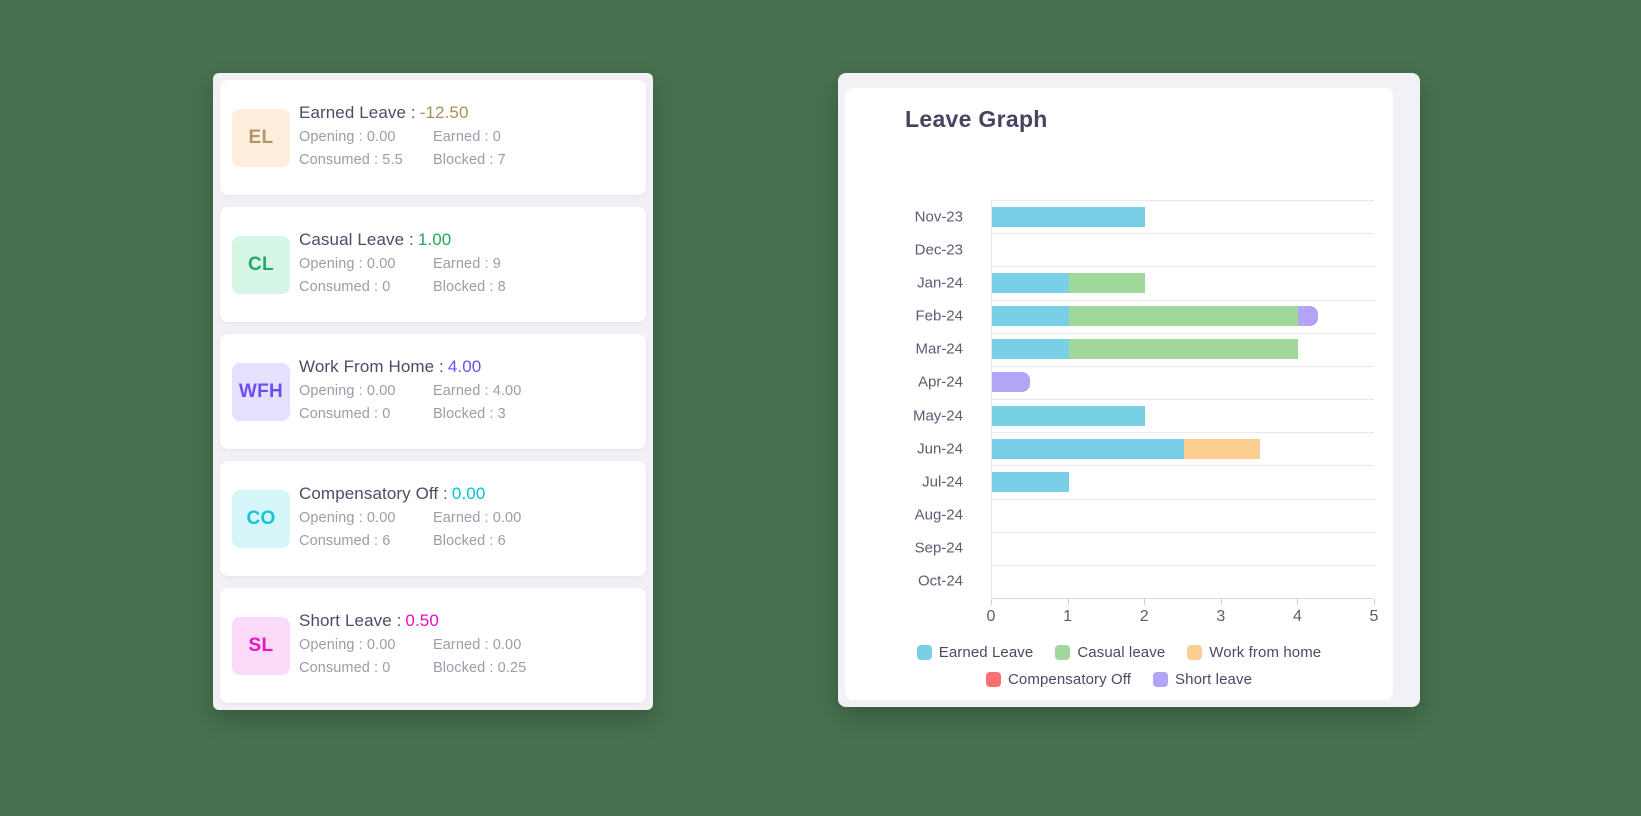 The image size is (1641, 816). Describe the element at coordinates (940, 449) in the screenshot. I see `y-axis-label: Jun-24` at that location.